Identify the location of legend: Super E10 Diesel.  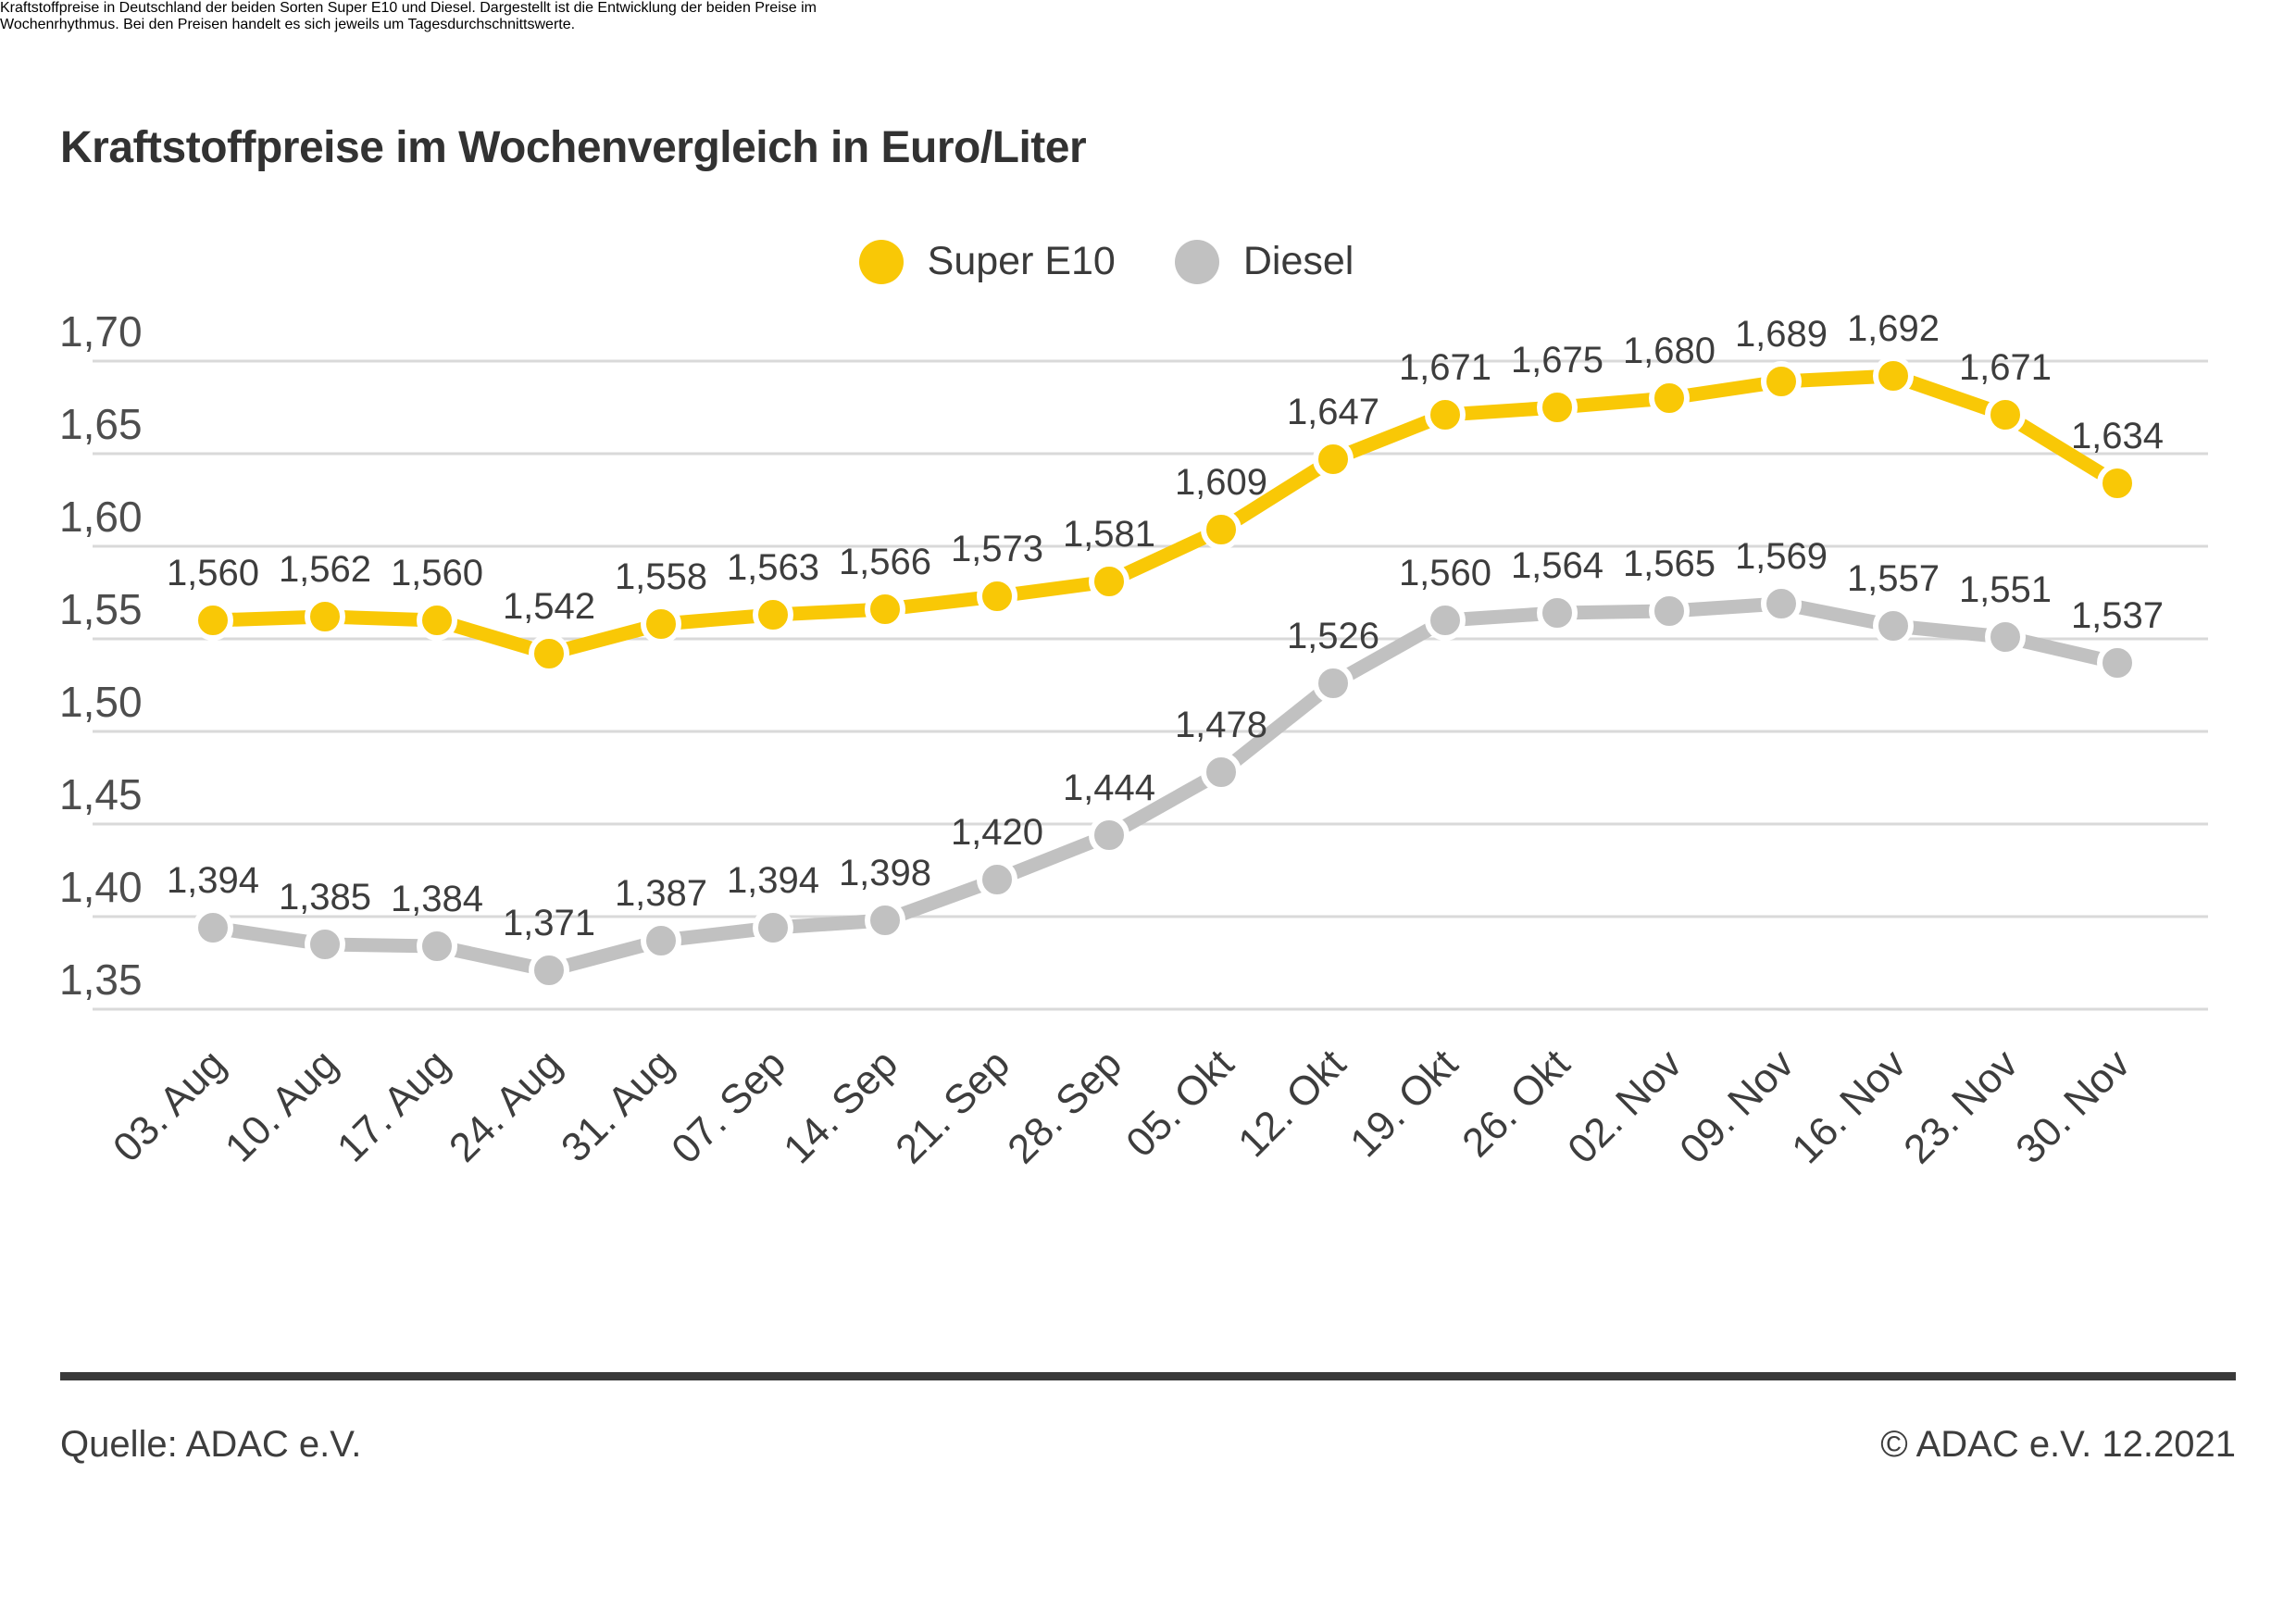
(1127, 261).